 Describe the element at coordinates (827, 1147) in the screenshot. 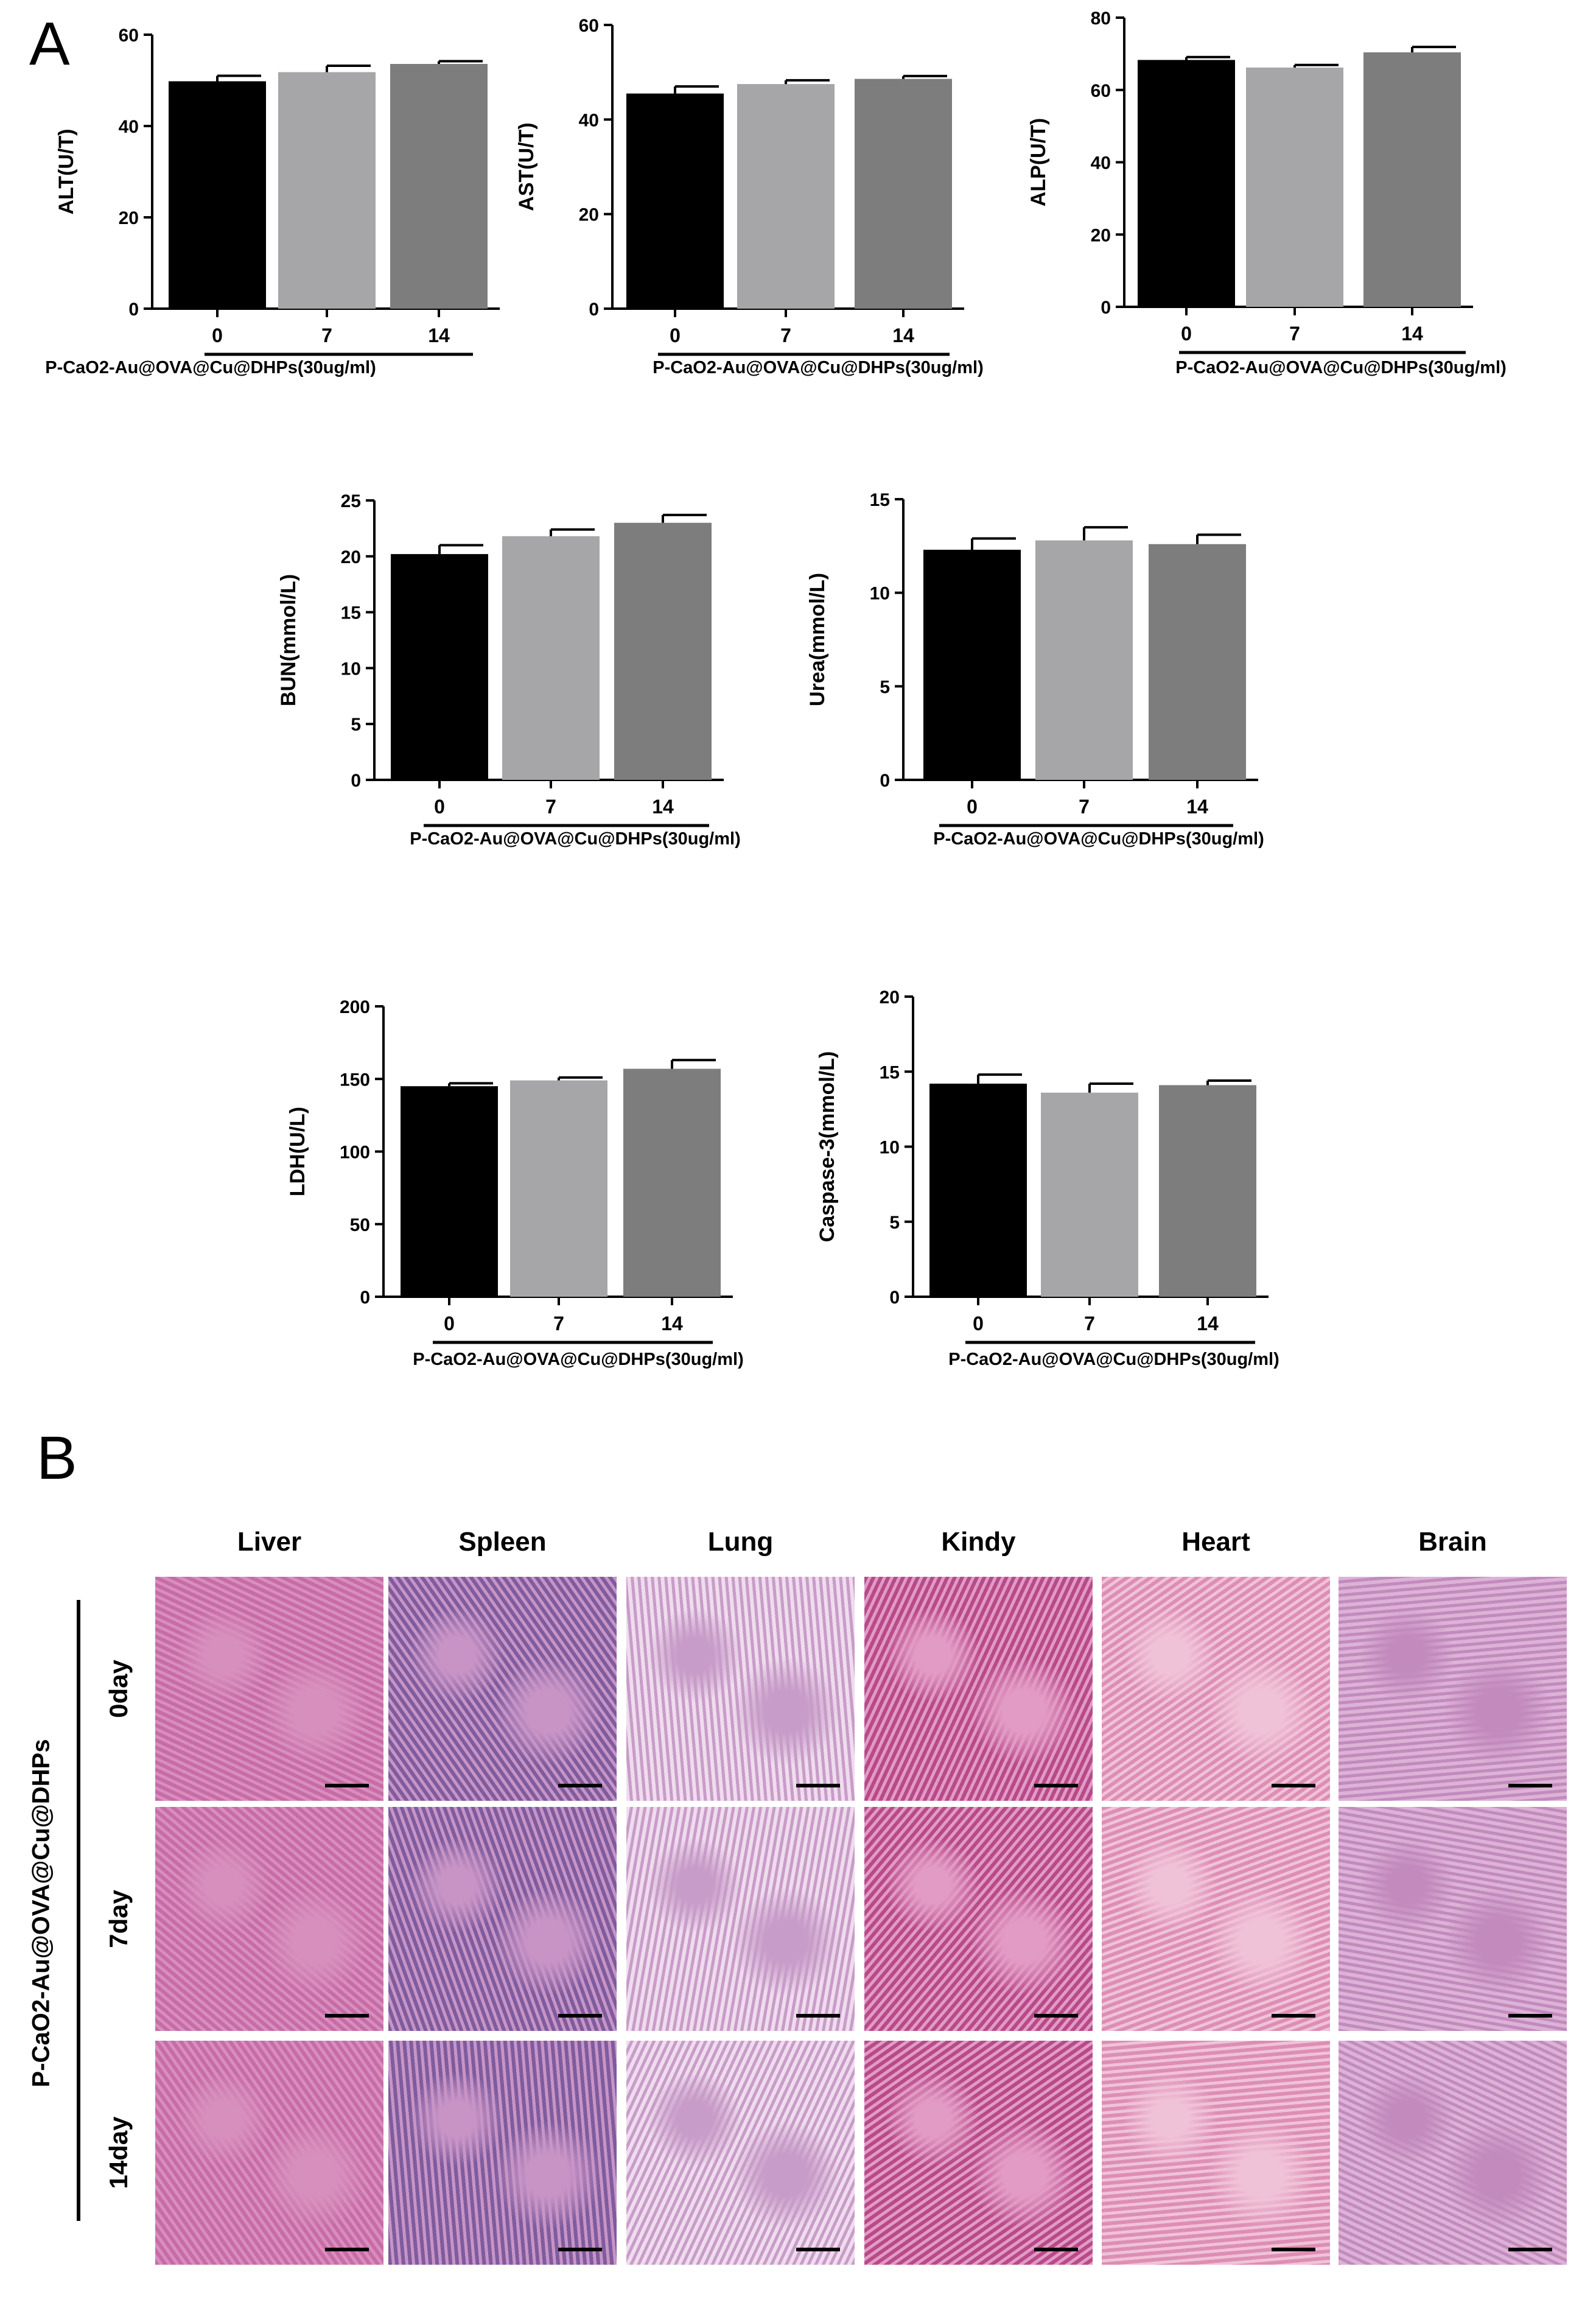

I see `y-axis-label: Caspase-3(mmol/L)` at that location.